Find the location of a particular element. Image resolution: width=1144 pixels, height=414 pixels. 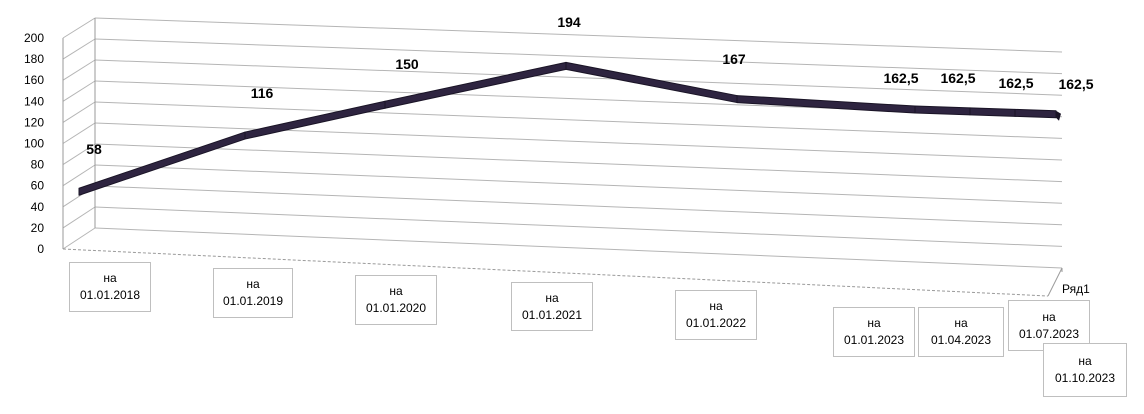

y-tick-label: 160 is located at coordinates (34, 80).